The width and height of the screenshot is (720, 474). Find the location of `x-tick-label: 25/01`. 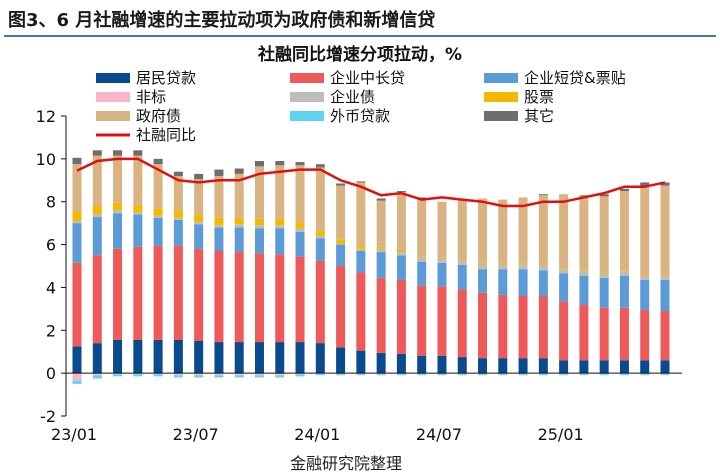

x-tick-label: 25/01 is located at coordinates (561, 434).